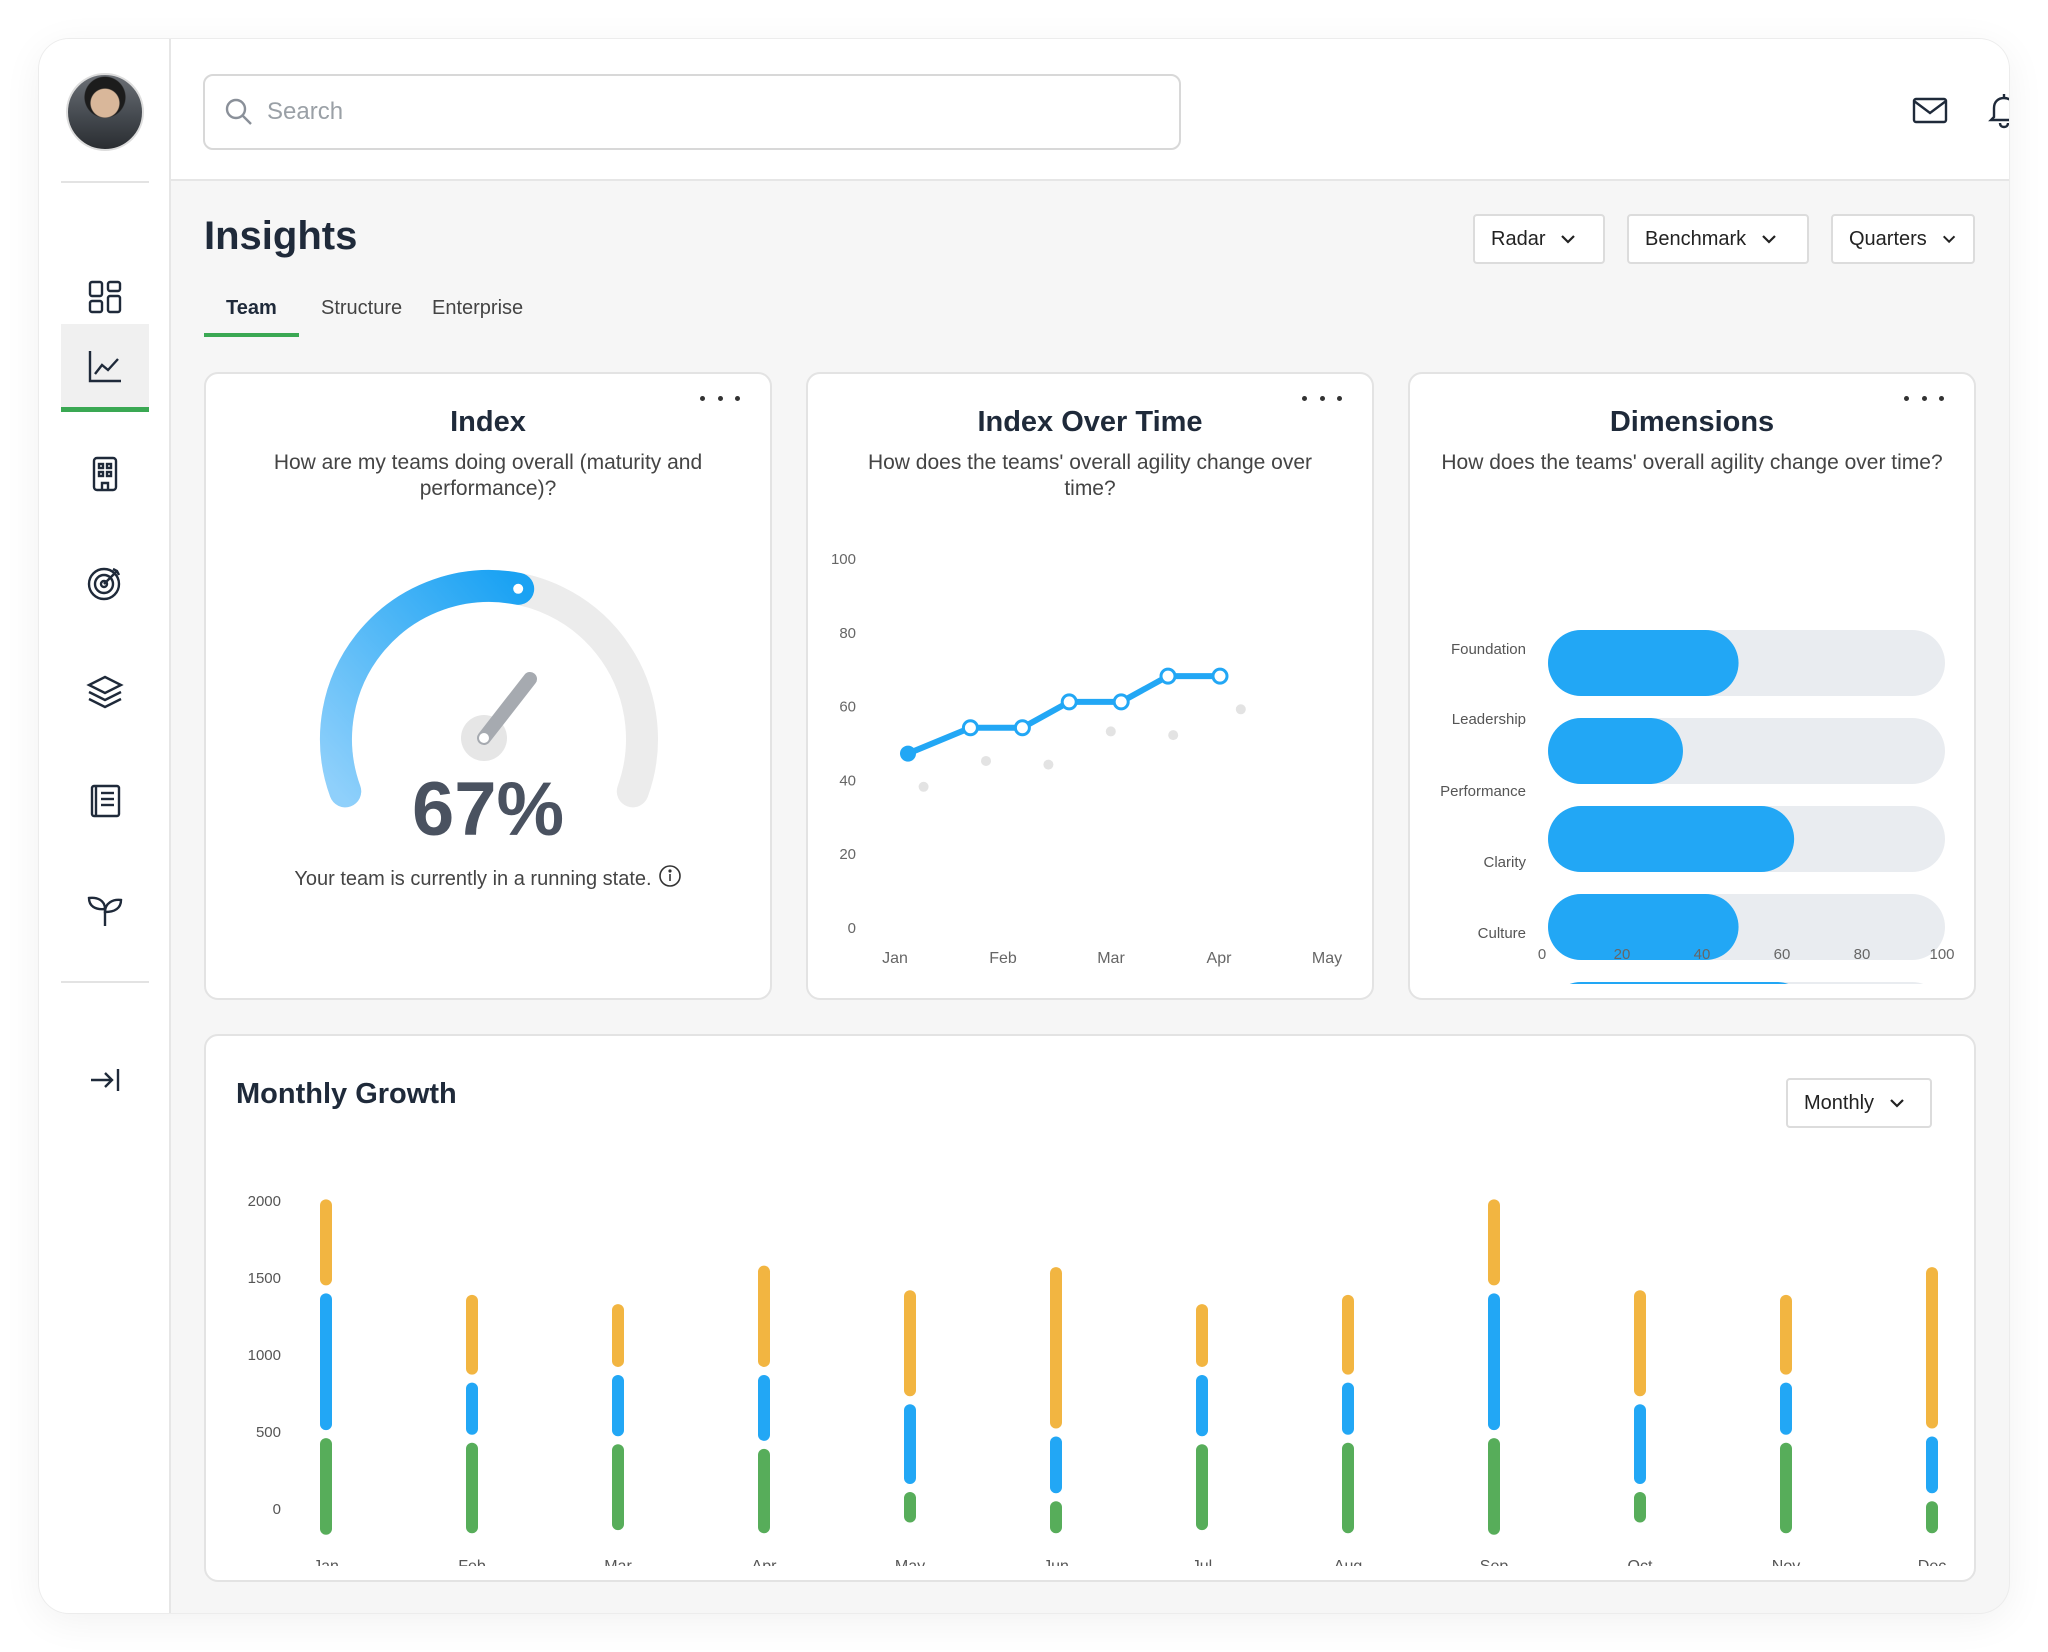 This screenshot has width=2048, height=1652. What do you see at coordinates (518, 588) in the screenshot?
I see `gauge-knob` at bounding box center [518, 588].